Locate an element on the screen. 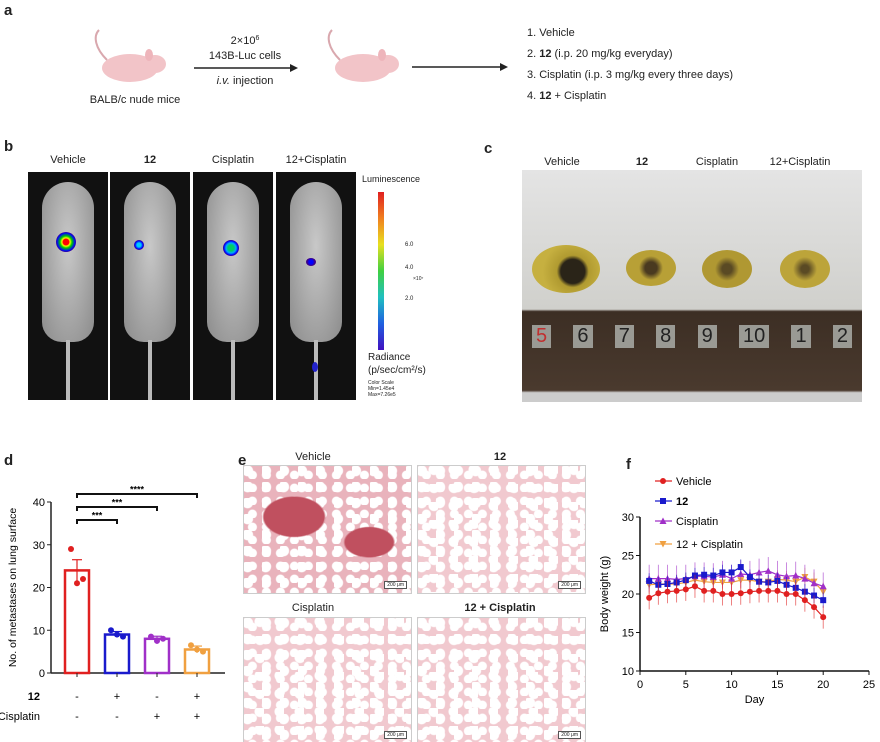 This screenshot has height=742, width=880. x-tick-label: 0 is located at coordinates (640, 685).